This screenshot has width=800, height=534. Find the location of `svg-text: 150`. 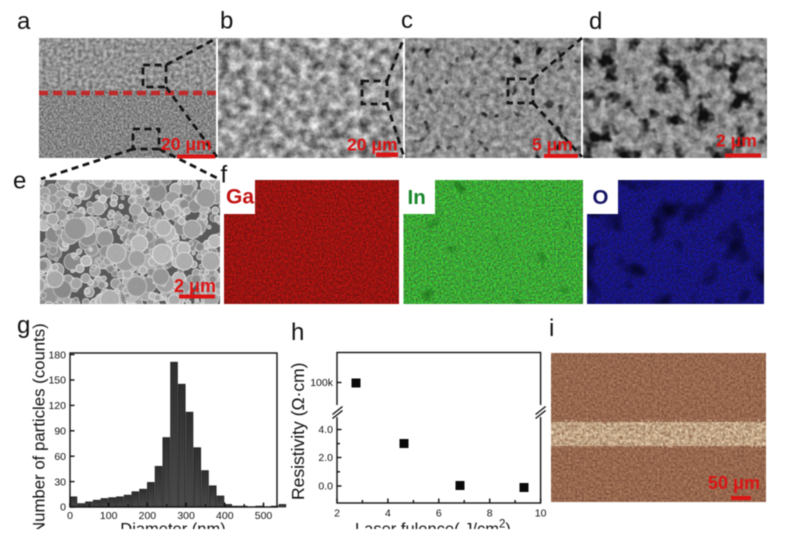

svg-text: 150 is located at coordinates (57, 381).